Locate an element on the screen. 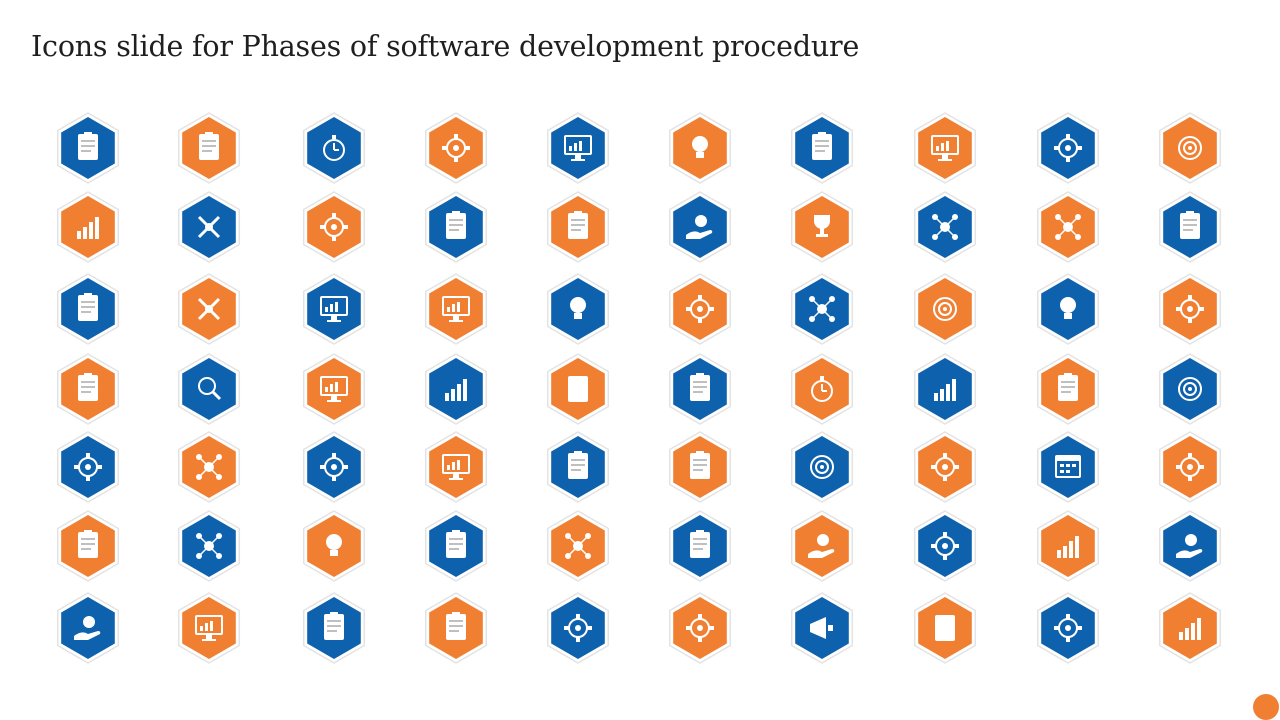 This screenshot has width=1280, height=720. bar-growth-icon is located at coordinates (456, 389).